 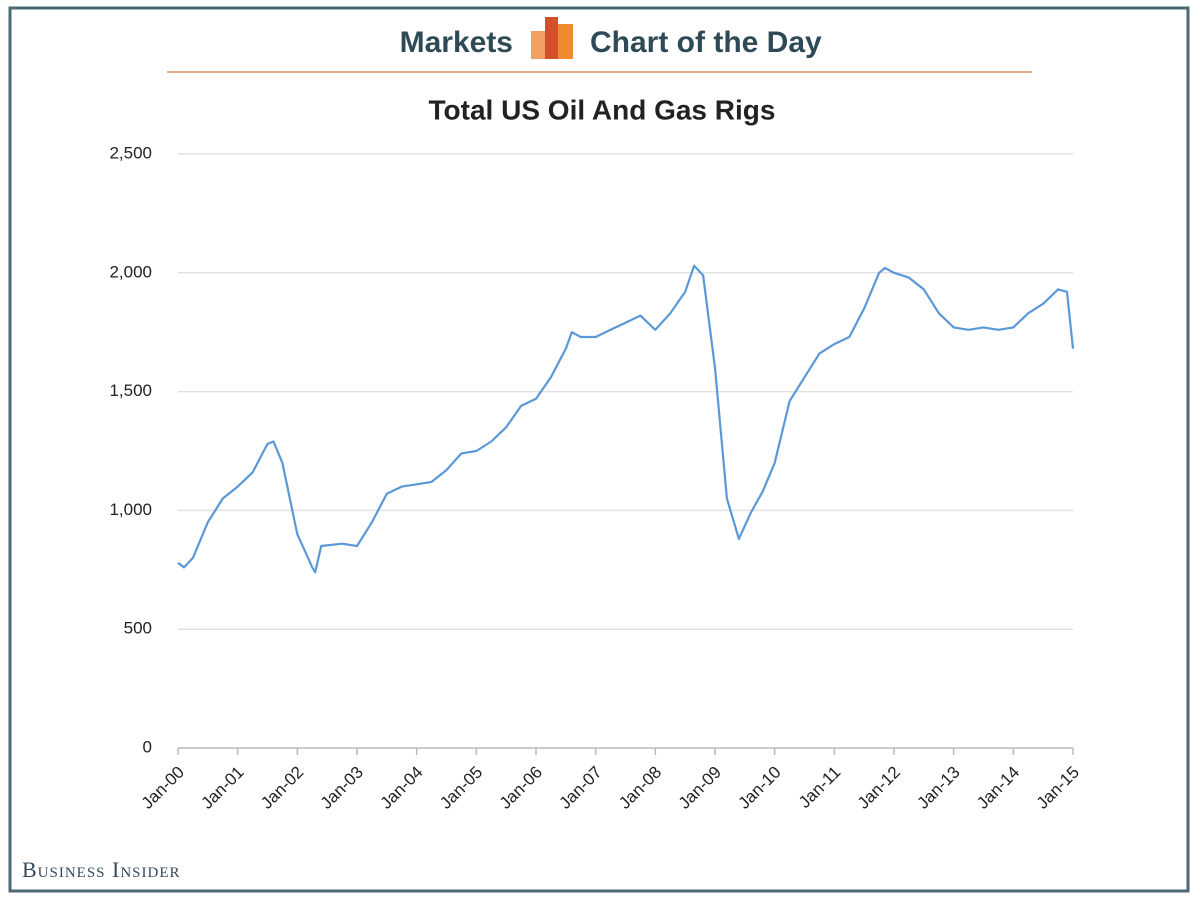 What do you see at coordinates (282, 788) in the screenshot?
I see `x-tick-label: Jan-02` at bounding box center [282, 788].